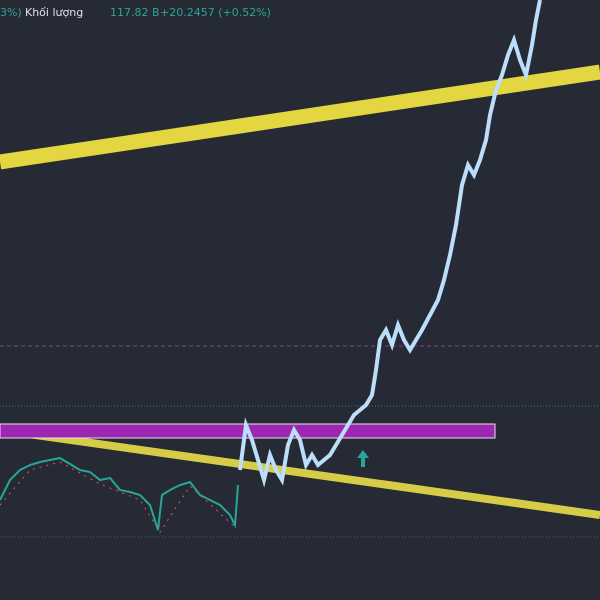 The width and height of the screenshot is (600, 600). Describe the element at coordinates (215, 12) in the screenshot. I see `change: +20.2457 (+0.52%)` at that location.